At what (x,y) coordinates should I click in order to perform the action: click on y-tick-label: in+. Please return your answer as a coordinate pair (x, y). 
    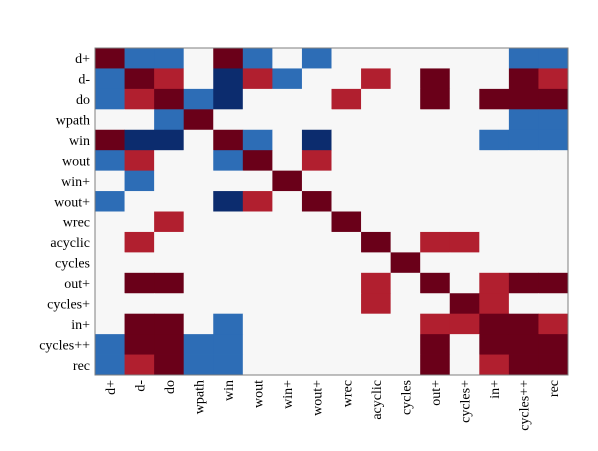
    Looking at the image, I should click on (80, 325).